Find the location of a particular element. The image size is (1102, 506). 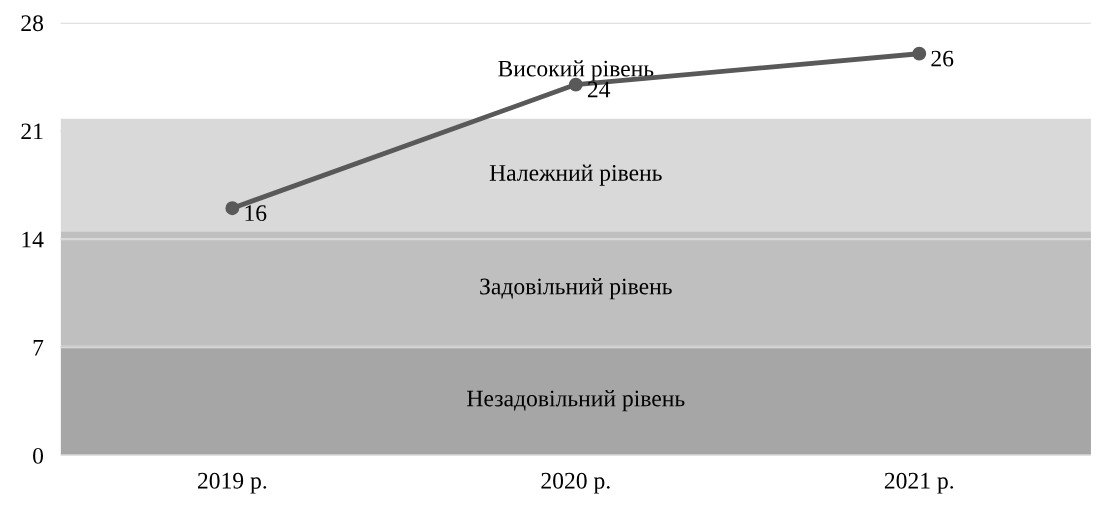

band-label: Незадовільний рівень is located at coordinates (576, 401).